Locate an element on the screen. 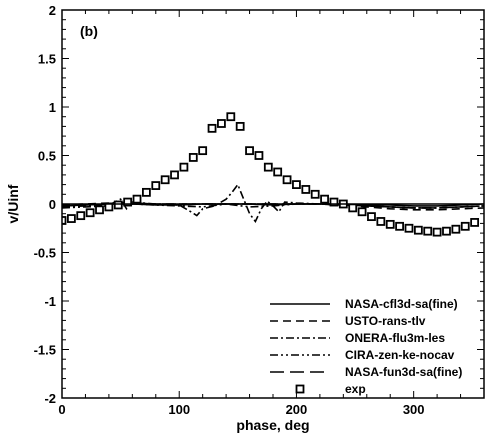  y-tick-label: 0.5 is located at coordinates (47, 156).